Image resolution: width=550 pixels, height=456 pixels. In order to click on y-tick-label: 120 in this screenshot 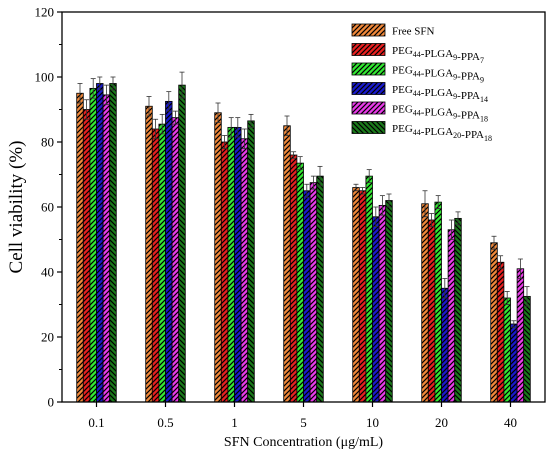, I will do `click(45, 12)`.